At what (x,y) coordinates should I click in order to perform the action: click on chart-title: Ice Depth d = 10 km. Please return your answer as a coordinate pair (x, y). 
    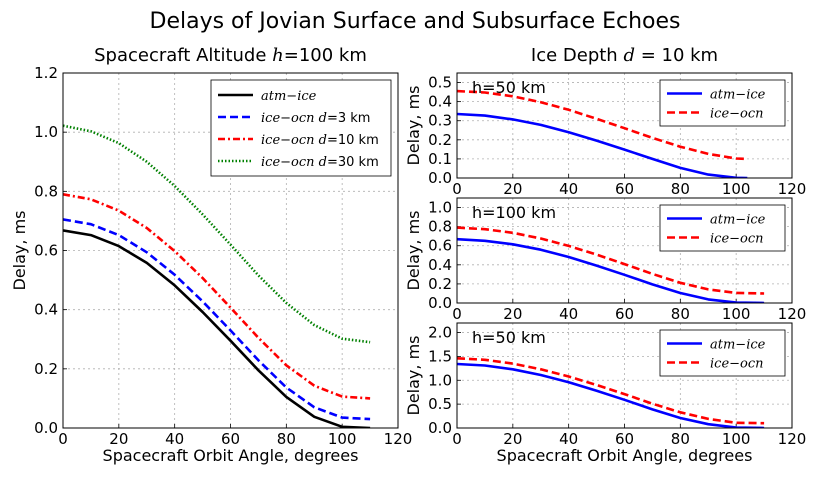
    Looking at the image, I should click on (624, 55).